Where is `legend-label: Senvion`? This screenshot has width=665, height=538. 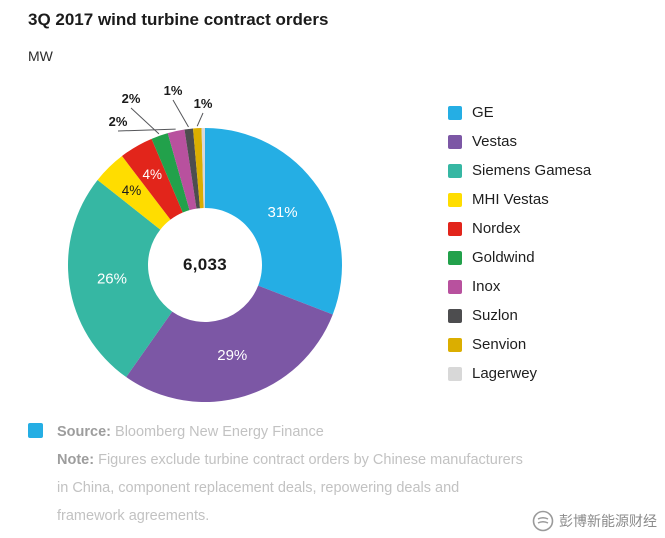
legend-label: Senvion is located at coordinates (499, 344).